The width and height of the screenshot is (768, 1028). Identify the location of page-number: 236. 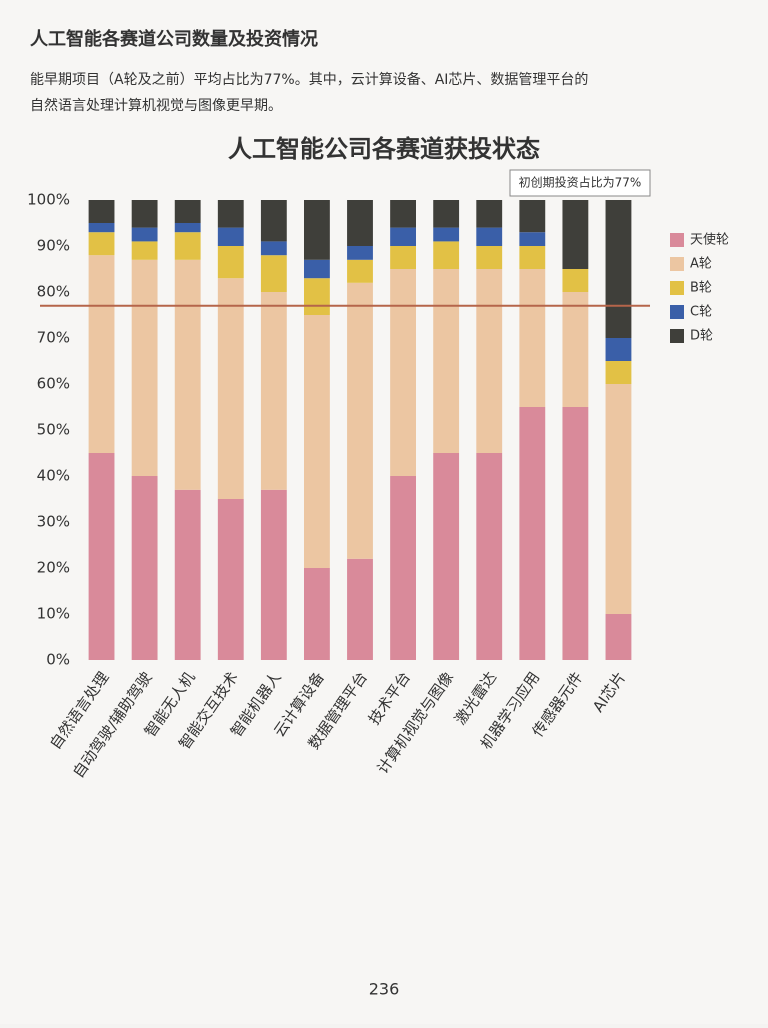
(384, 989).